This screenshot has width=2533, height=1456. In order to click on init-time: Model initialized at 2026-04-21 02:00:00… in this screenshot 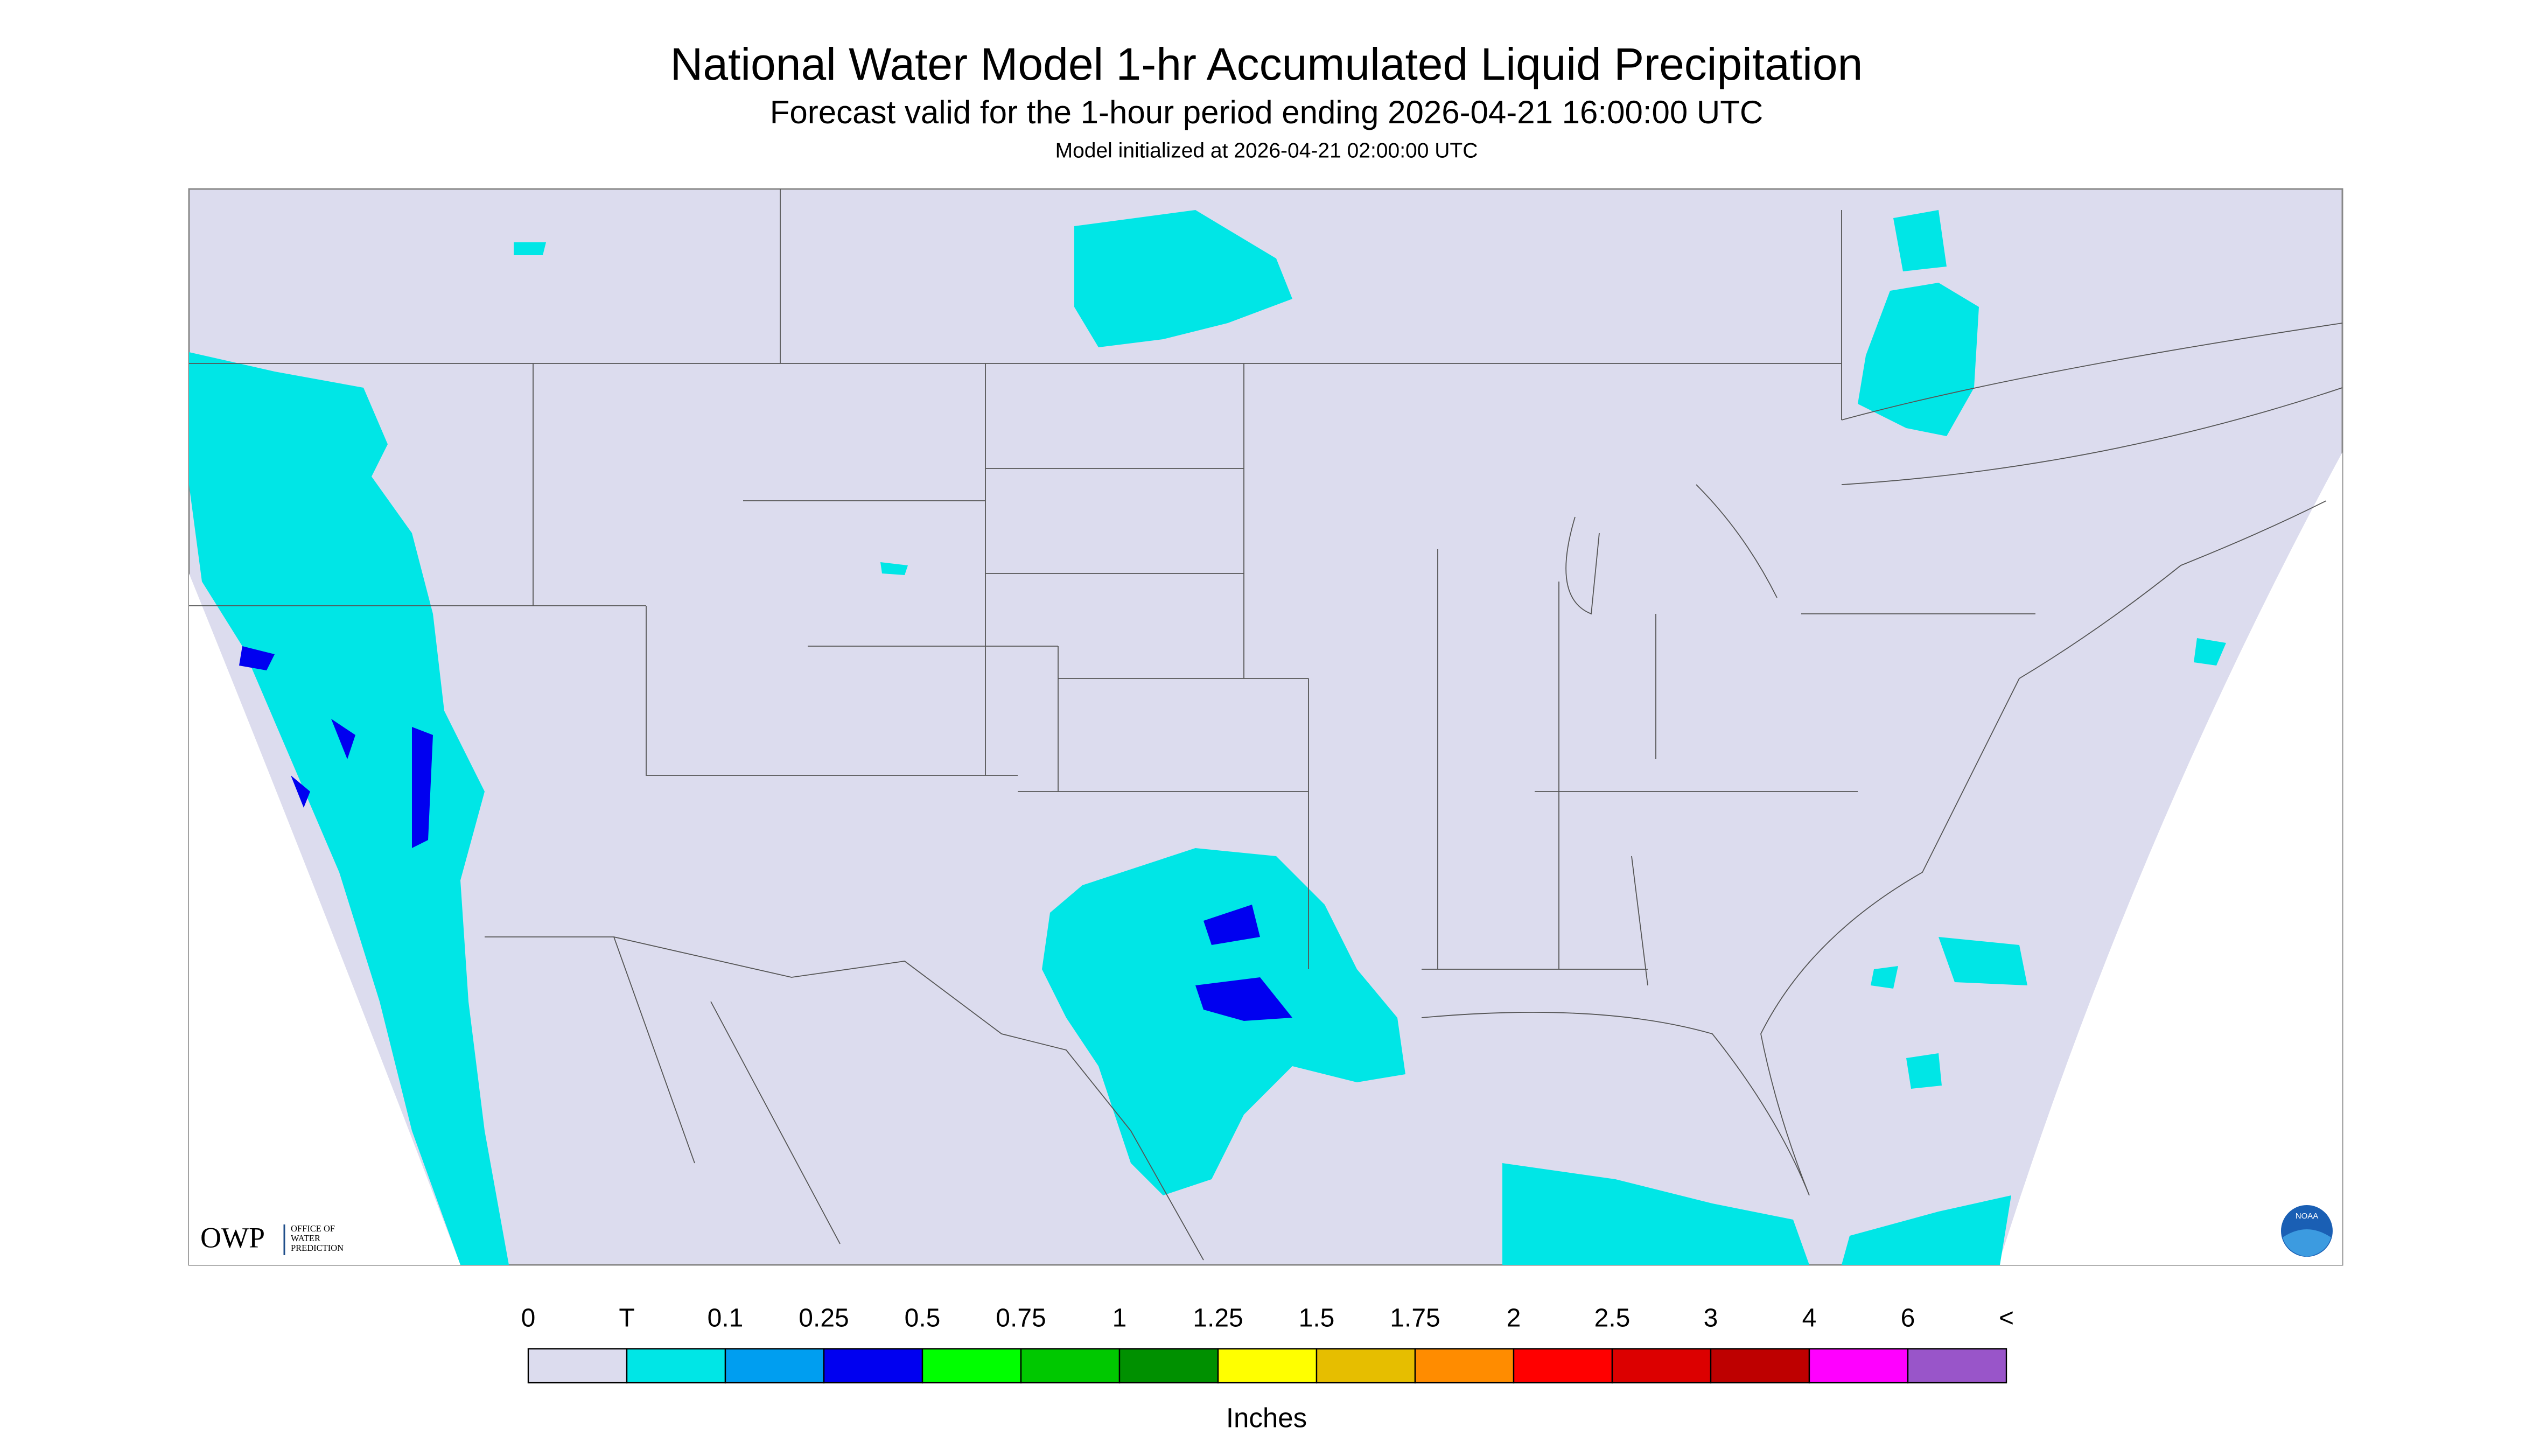, I will do `click(1266, 150)`.